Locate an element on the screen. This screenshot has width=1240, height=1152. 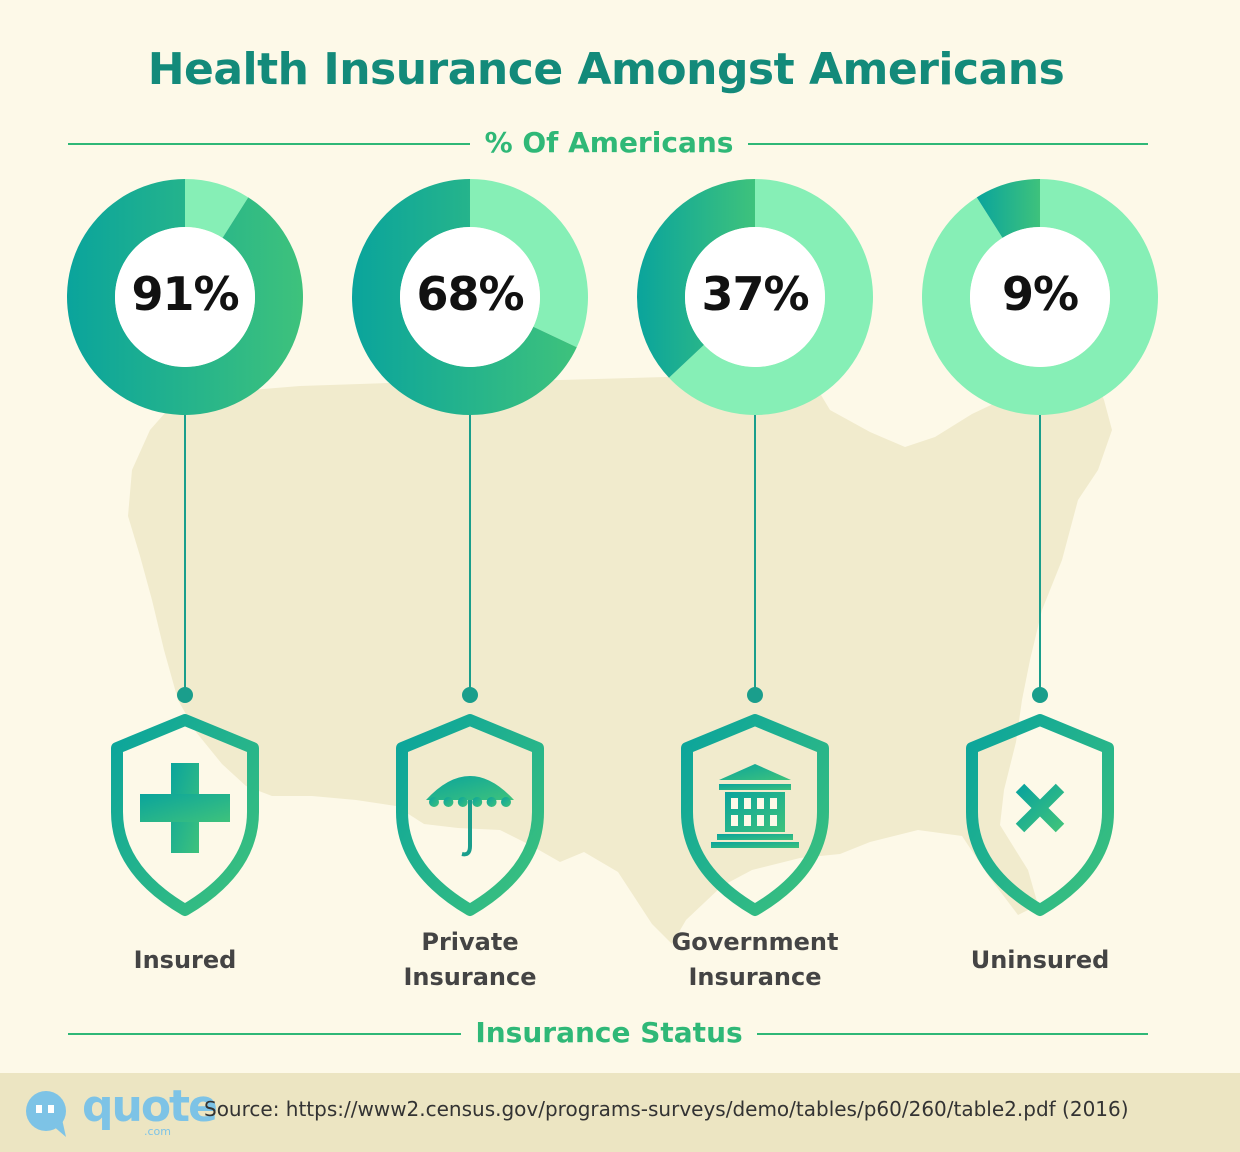
speech-bubble-icon is located at coordinates (46, 1114).